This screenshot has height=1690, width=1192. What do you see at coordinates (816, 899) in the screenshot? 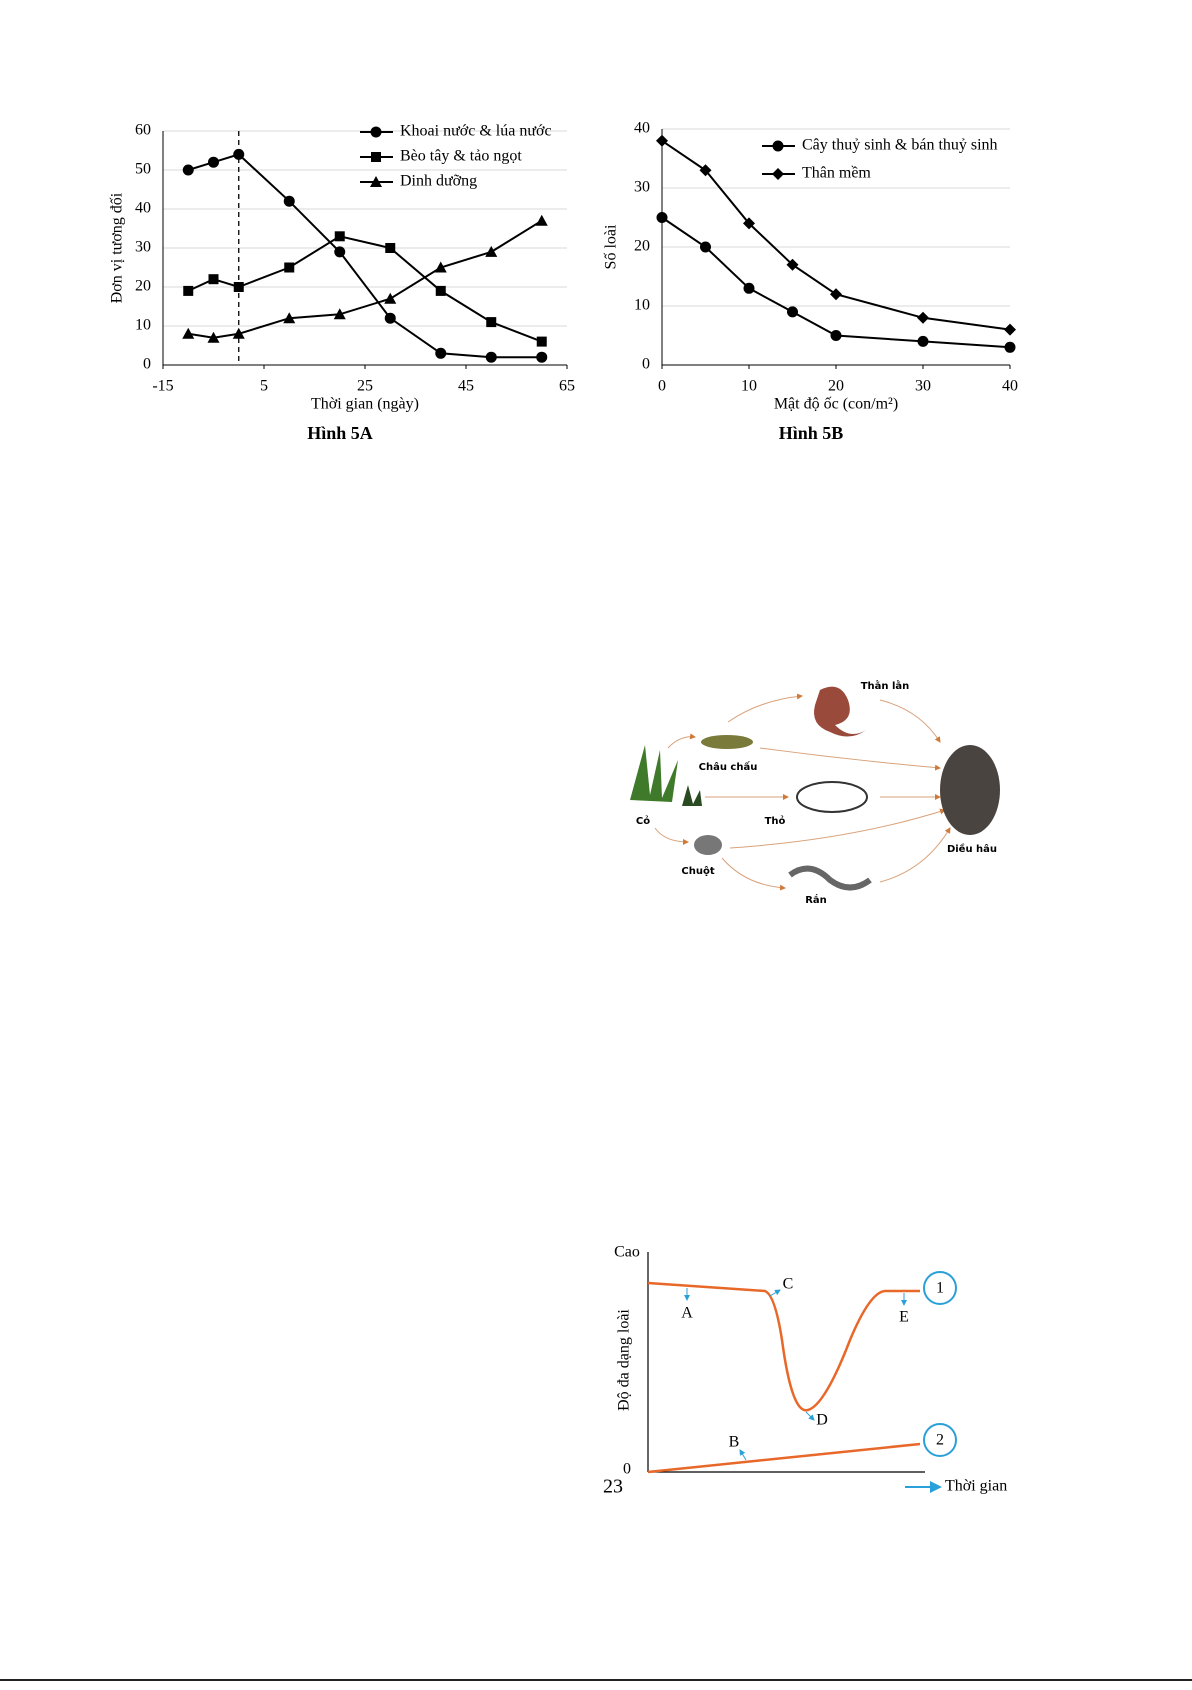
I see `node-label: Rắn` at bounding box center [816, 899].